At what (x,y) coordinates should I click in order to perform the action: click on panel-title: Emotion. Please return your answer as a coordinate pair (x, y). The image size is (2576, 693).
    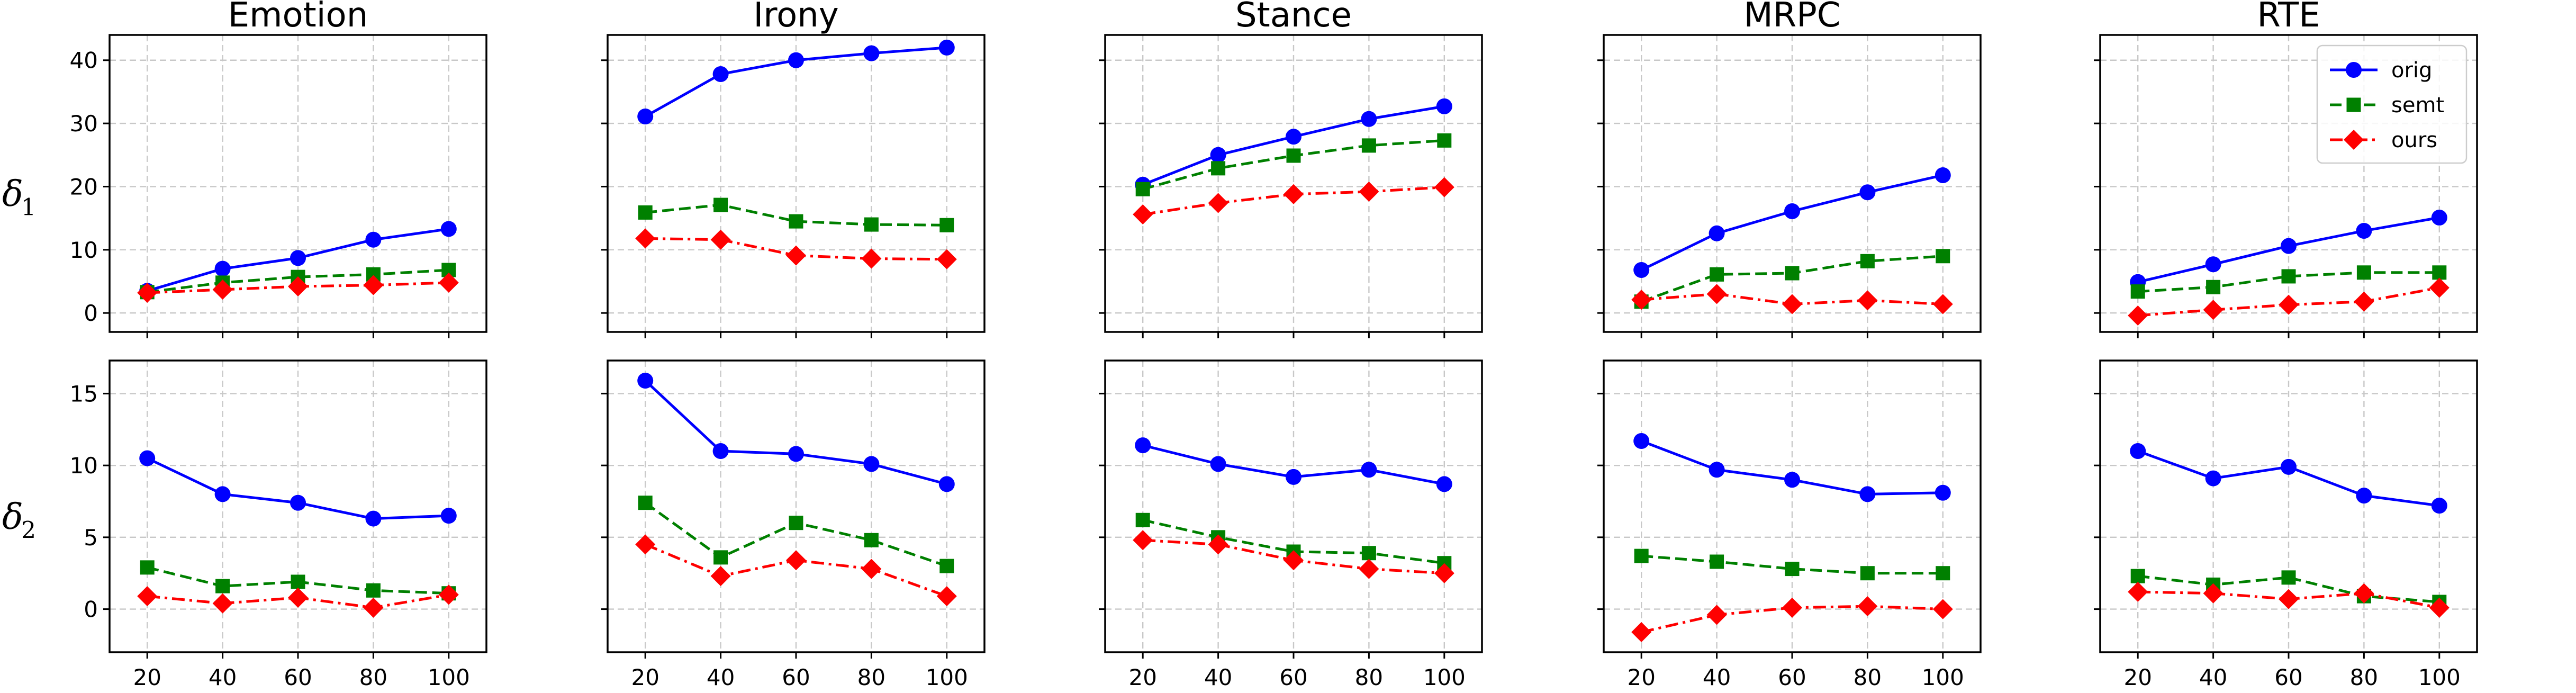
    Looking at the image, I should click on (298, 17).